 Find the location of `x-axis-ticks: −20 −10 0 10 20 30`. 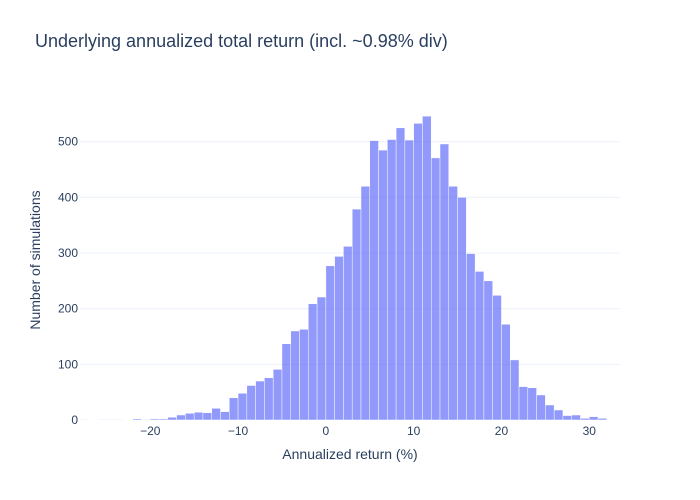

x-axis-ticks: −20 −10 0 10 20 30 is located at coordinates (368, 431).